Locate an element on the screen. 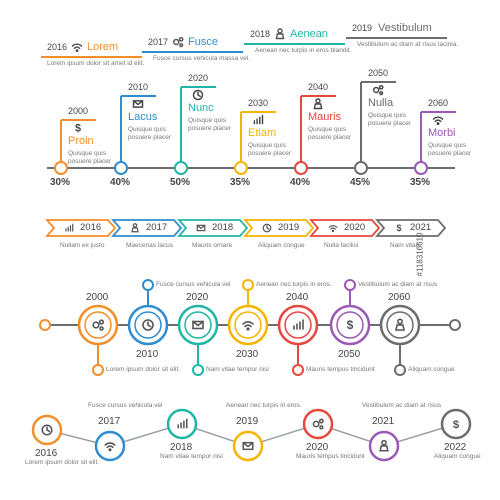 The image size is (500, 500). milestone-year: 2020 is located at coordinates (197, 297).